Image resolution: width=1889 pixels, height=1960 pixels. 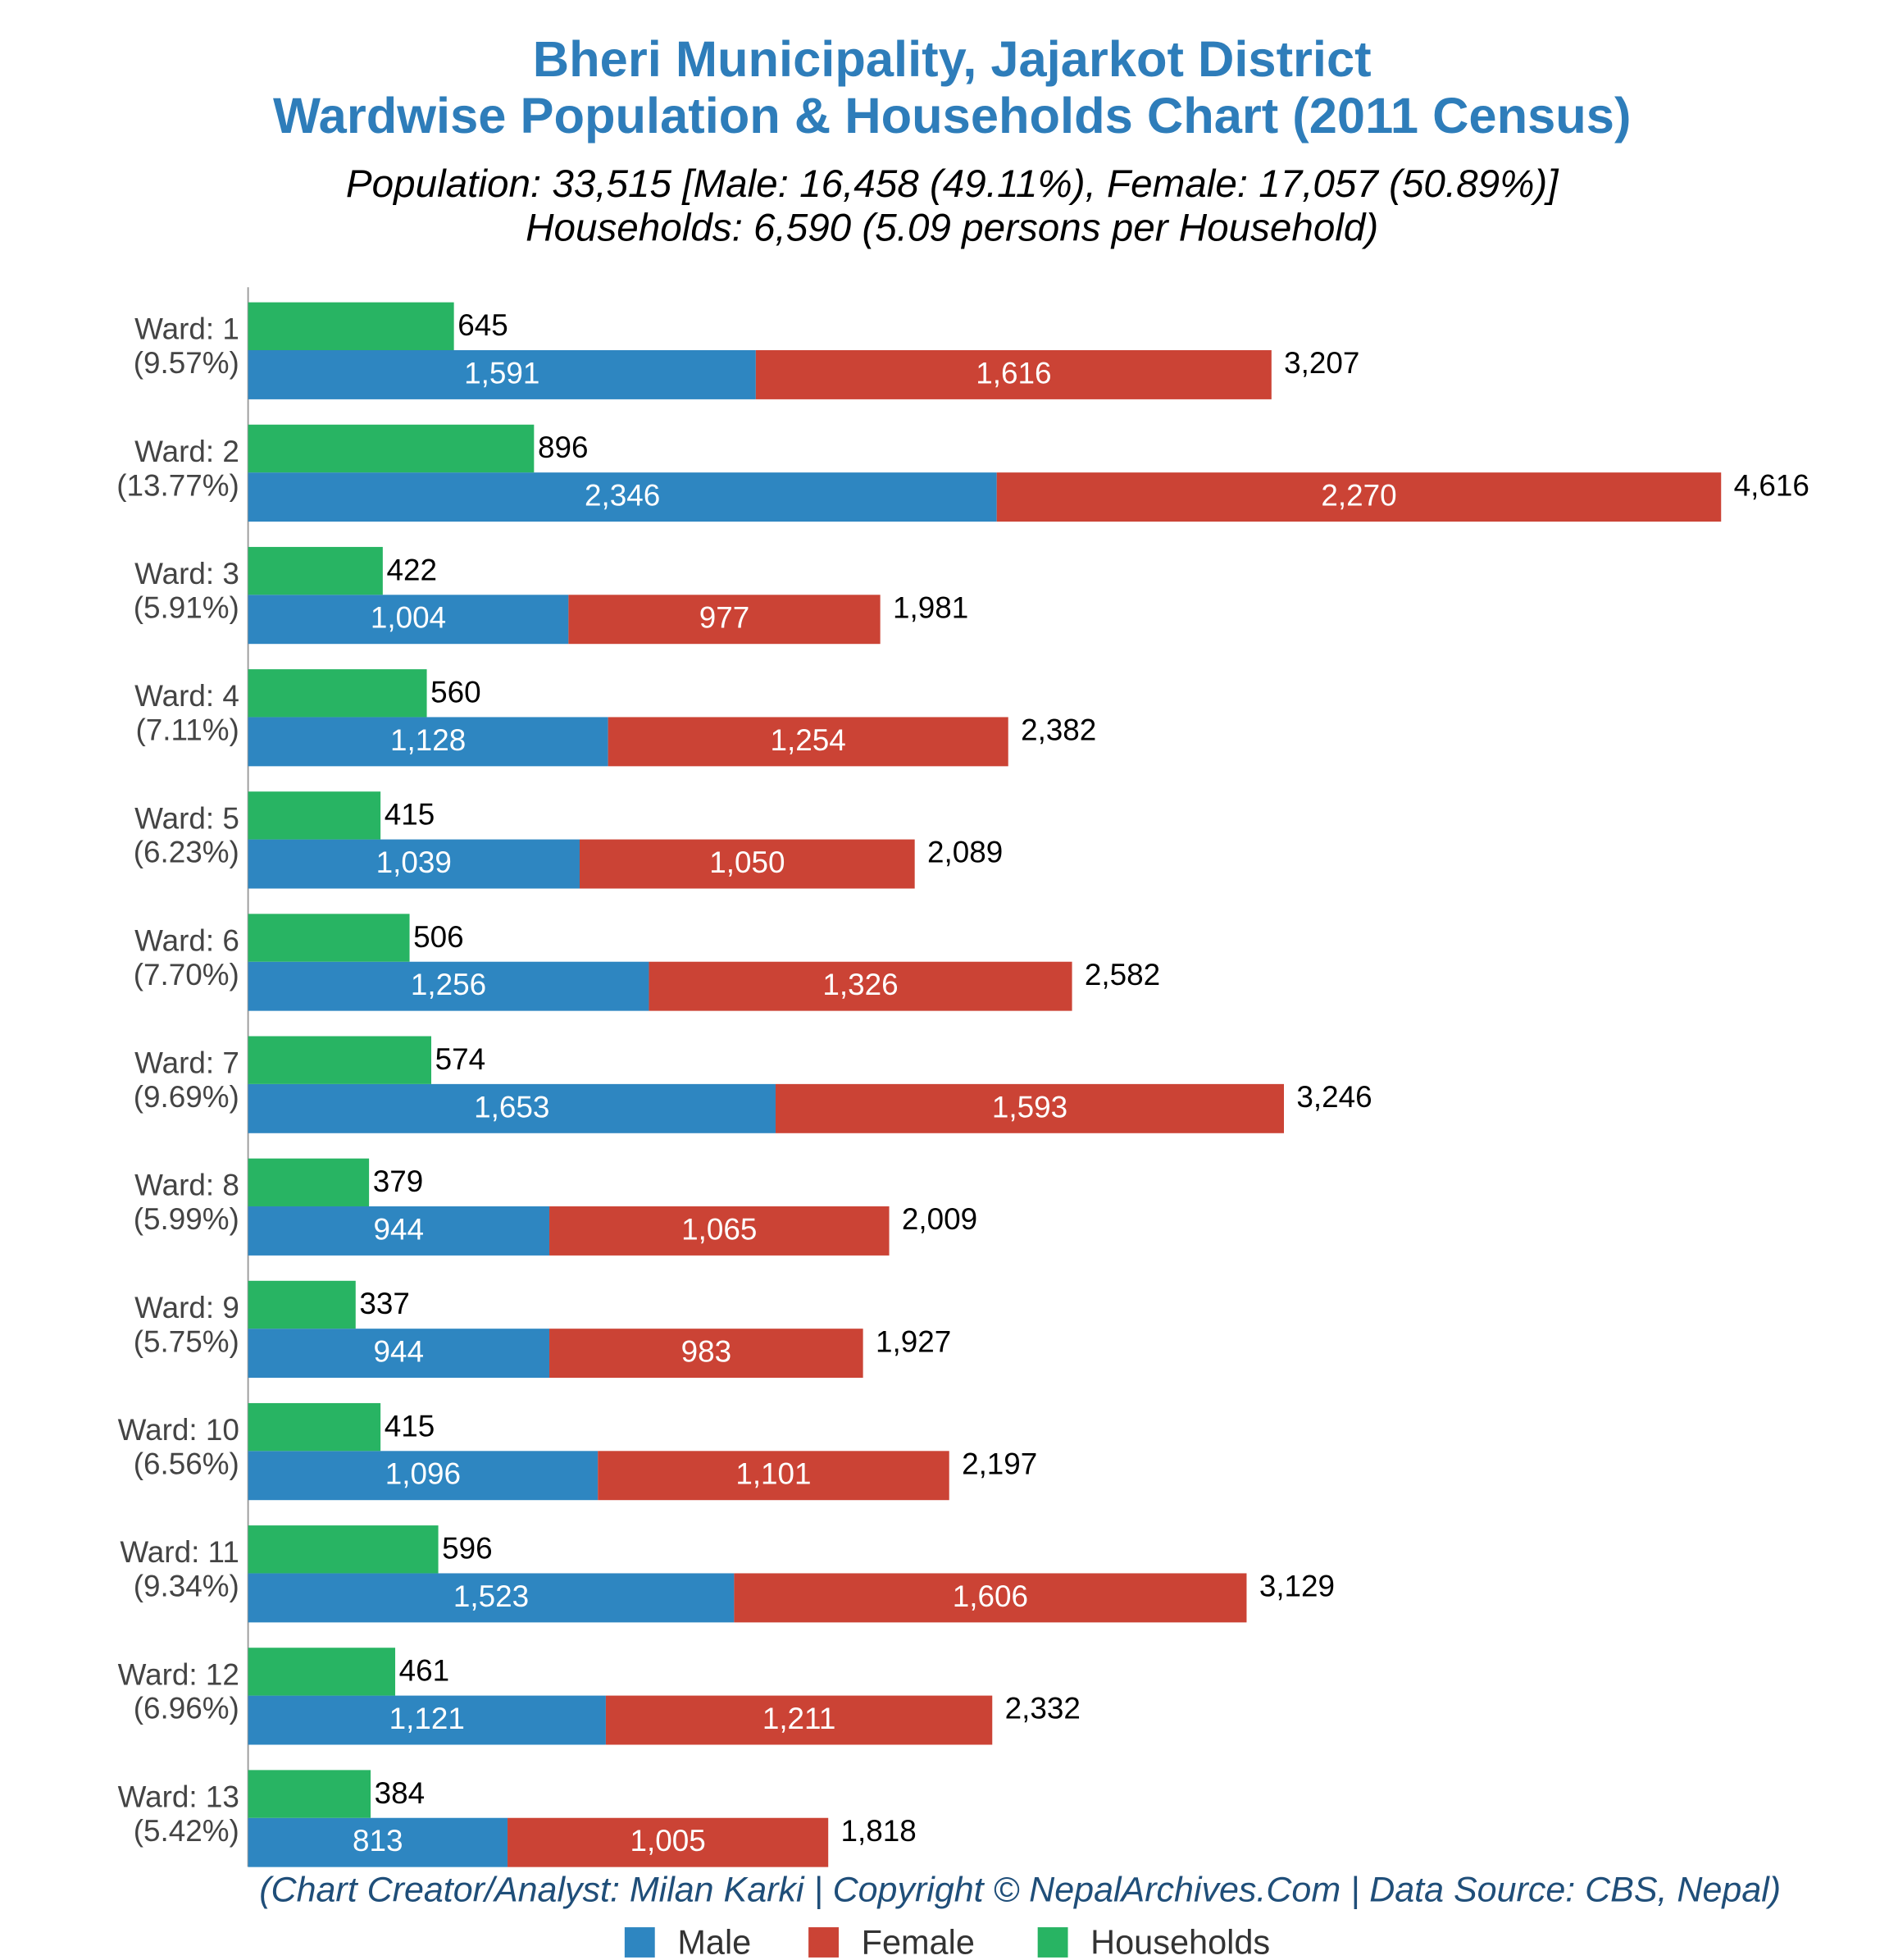 What do you see at coordinates (1180, 1942) in the screenshot?
I see `legend-label: Households` at bounding box center [1180, 1942].